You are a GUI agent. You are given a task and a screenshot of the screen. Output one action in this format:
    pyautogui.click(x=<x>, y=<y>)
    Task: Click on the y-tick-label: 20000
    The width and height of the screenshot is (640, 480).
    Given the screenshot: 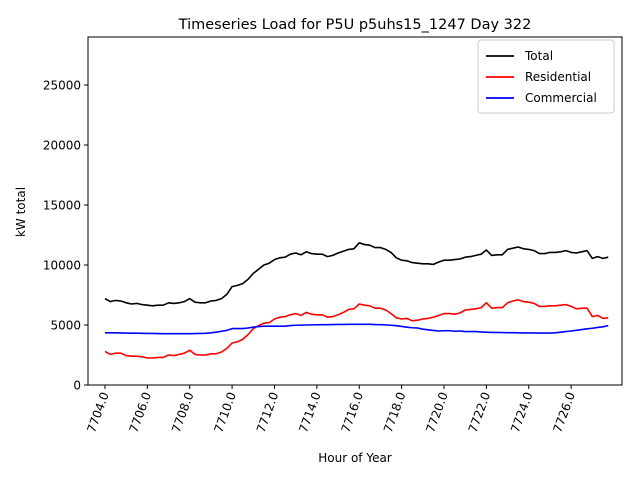 What is the action you would take?
    pyautogui.click(x=62, y=146)
    